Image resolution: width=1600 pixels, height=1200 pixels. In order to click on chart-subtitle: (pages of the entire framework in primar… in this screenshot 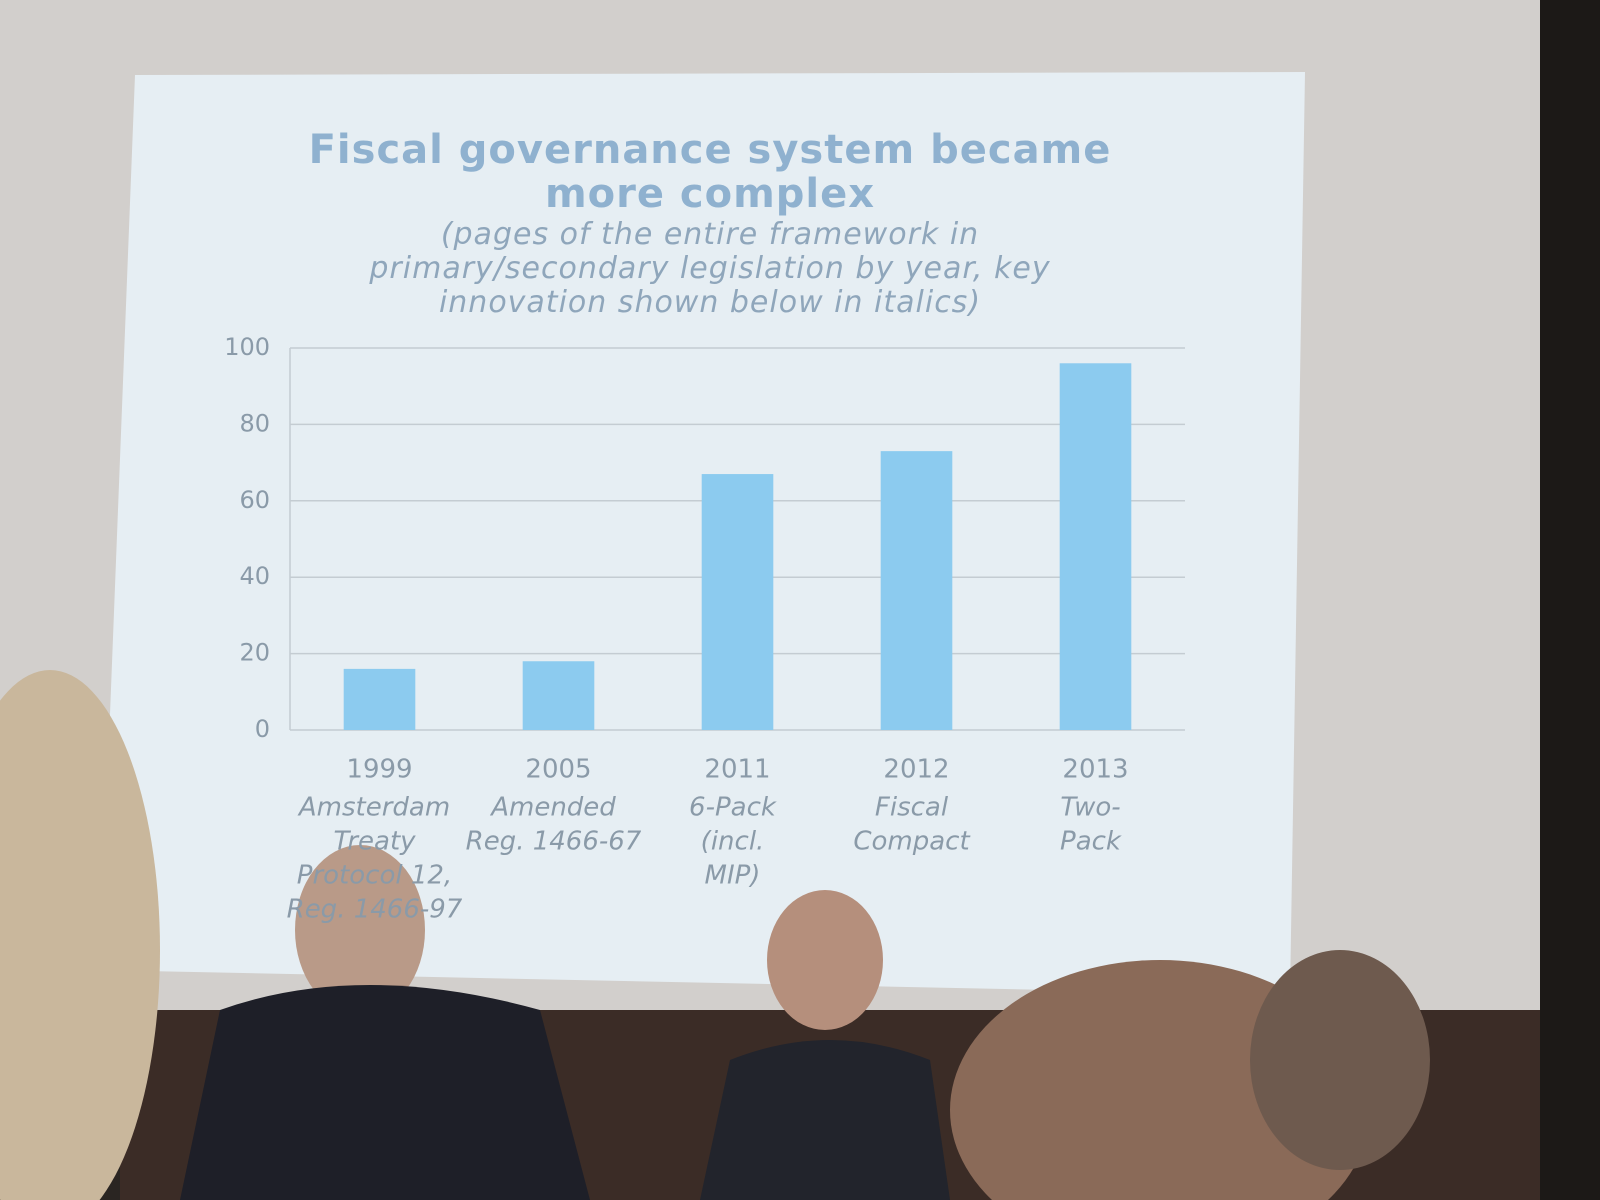, I will do `click(710, 268)`.